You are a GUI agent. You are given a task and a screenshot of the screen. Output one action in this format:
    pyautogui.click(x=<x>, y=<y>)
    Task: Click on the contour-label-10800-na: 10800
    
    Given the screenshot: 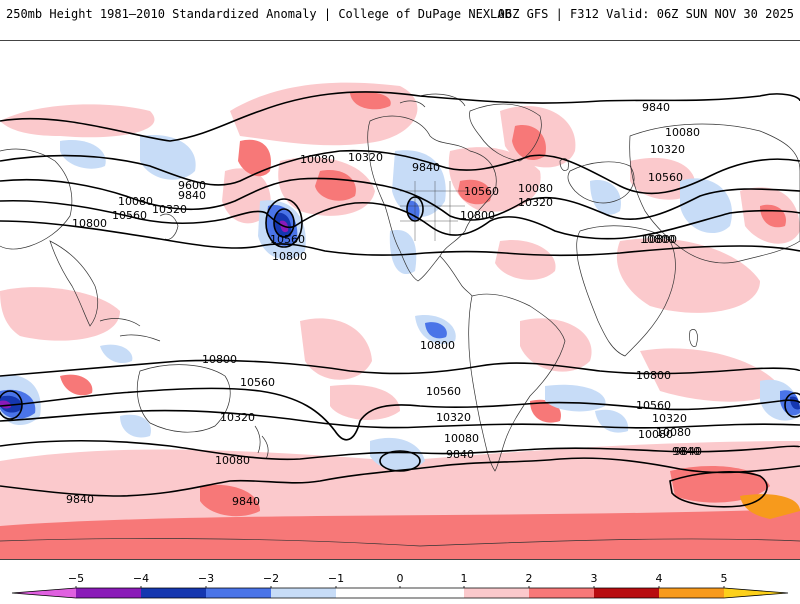 What is the action you would take?
    pyautogui.click(x=477, y=215)
    